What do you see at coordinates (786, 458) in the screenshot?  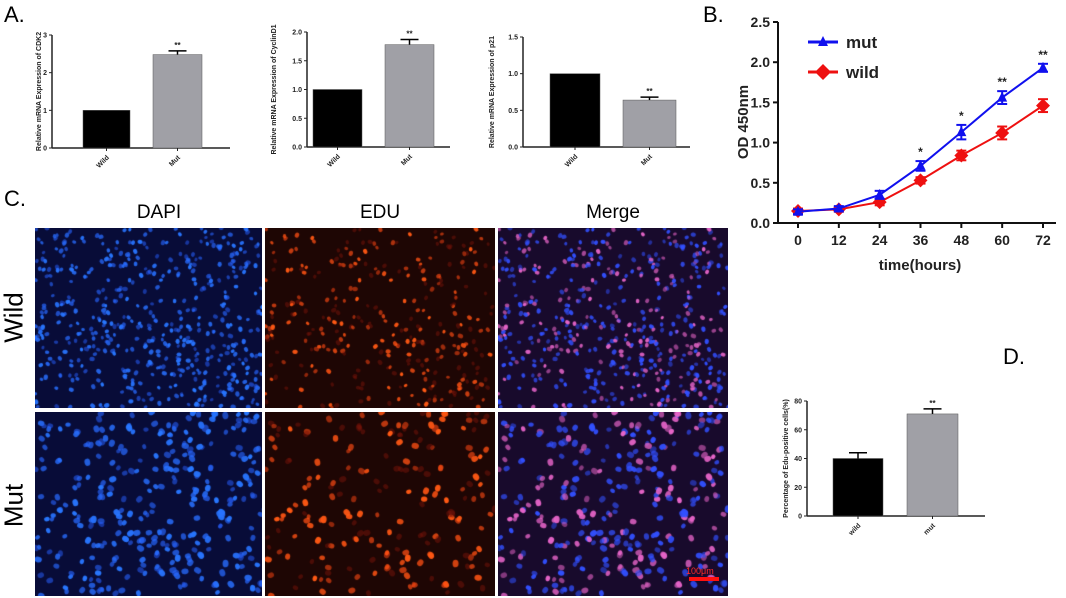 I see `y-axis-label: Percentage of Edu-positive cells(%)` at bounding box center [786, 458].